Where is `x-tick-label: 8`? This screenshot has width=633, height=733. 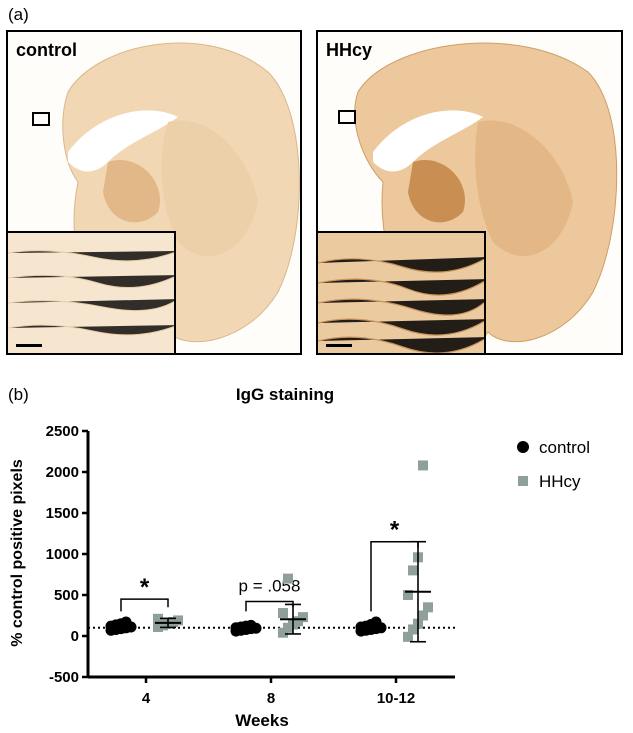
x-tick-label: 8 is located at coordinates (271, 698).